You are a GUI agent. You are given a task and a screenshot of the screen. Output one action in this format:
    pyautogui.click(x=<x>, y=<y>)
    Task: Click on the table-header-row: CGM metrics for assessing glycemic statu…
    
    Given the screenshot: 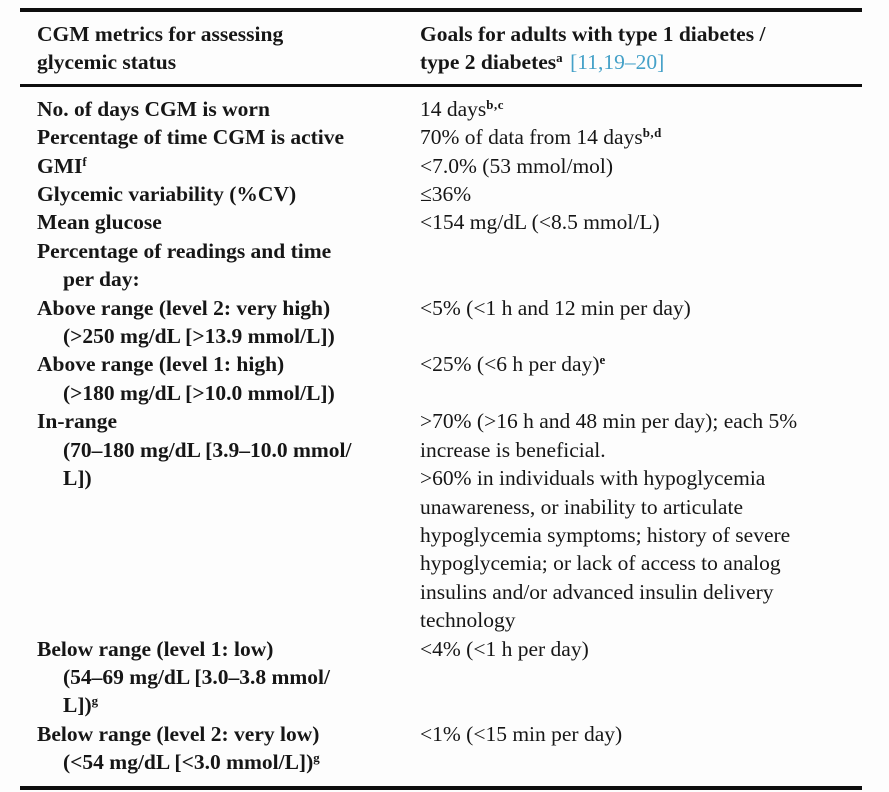 What is the action you would take?
    pyautogui.click(x=441, y=49)
    